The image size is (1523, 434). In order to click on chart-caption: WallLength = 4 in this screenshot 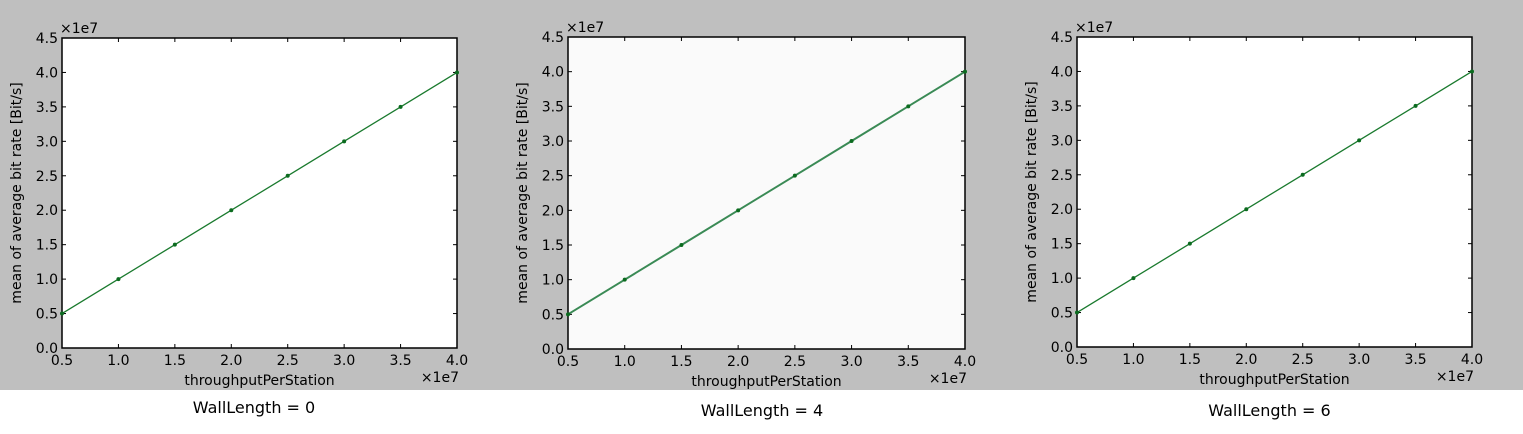, I will do `click(762, 410)`.